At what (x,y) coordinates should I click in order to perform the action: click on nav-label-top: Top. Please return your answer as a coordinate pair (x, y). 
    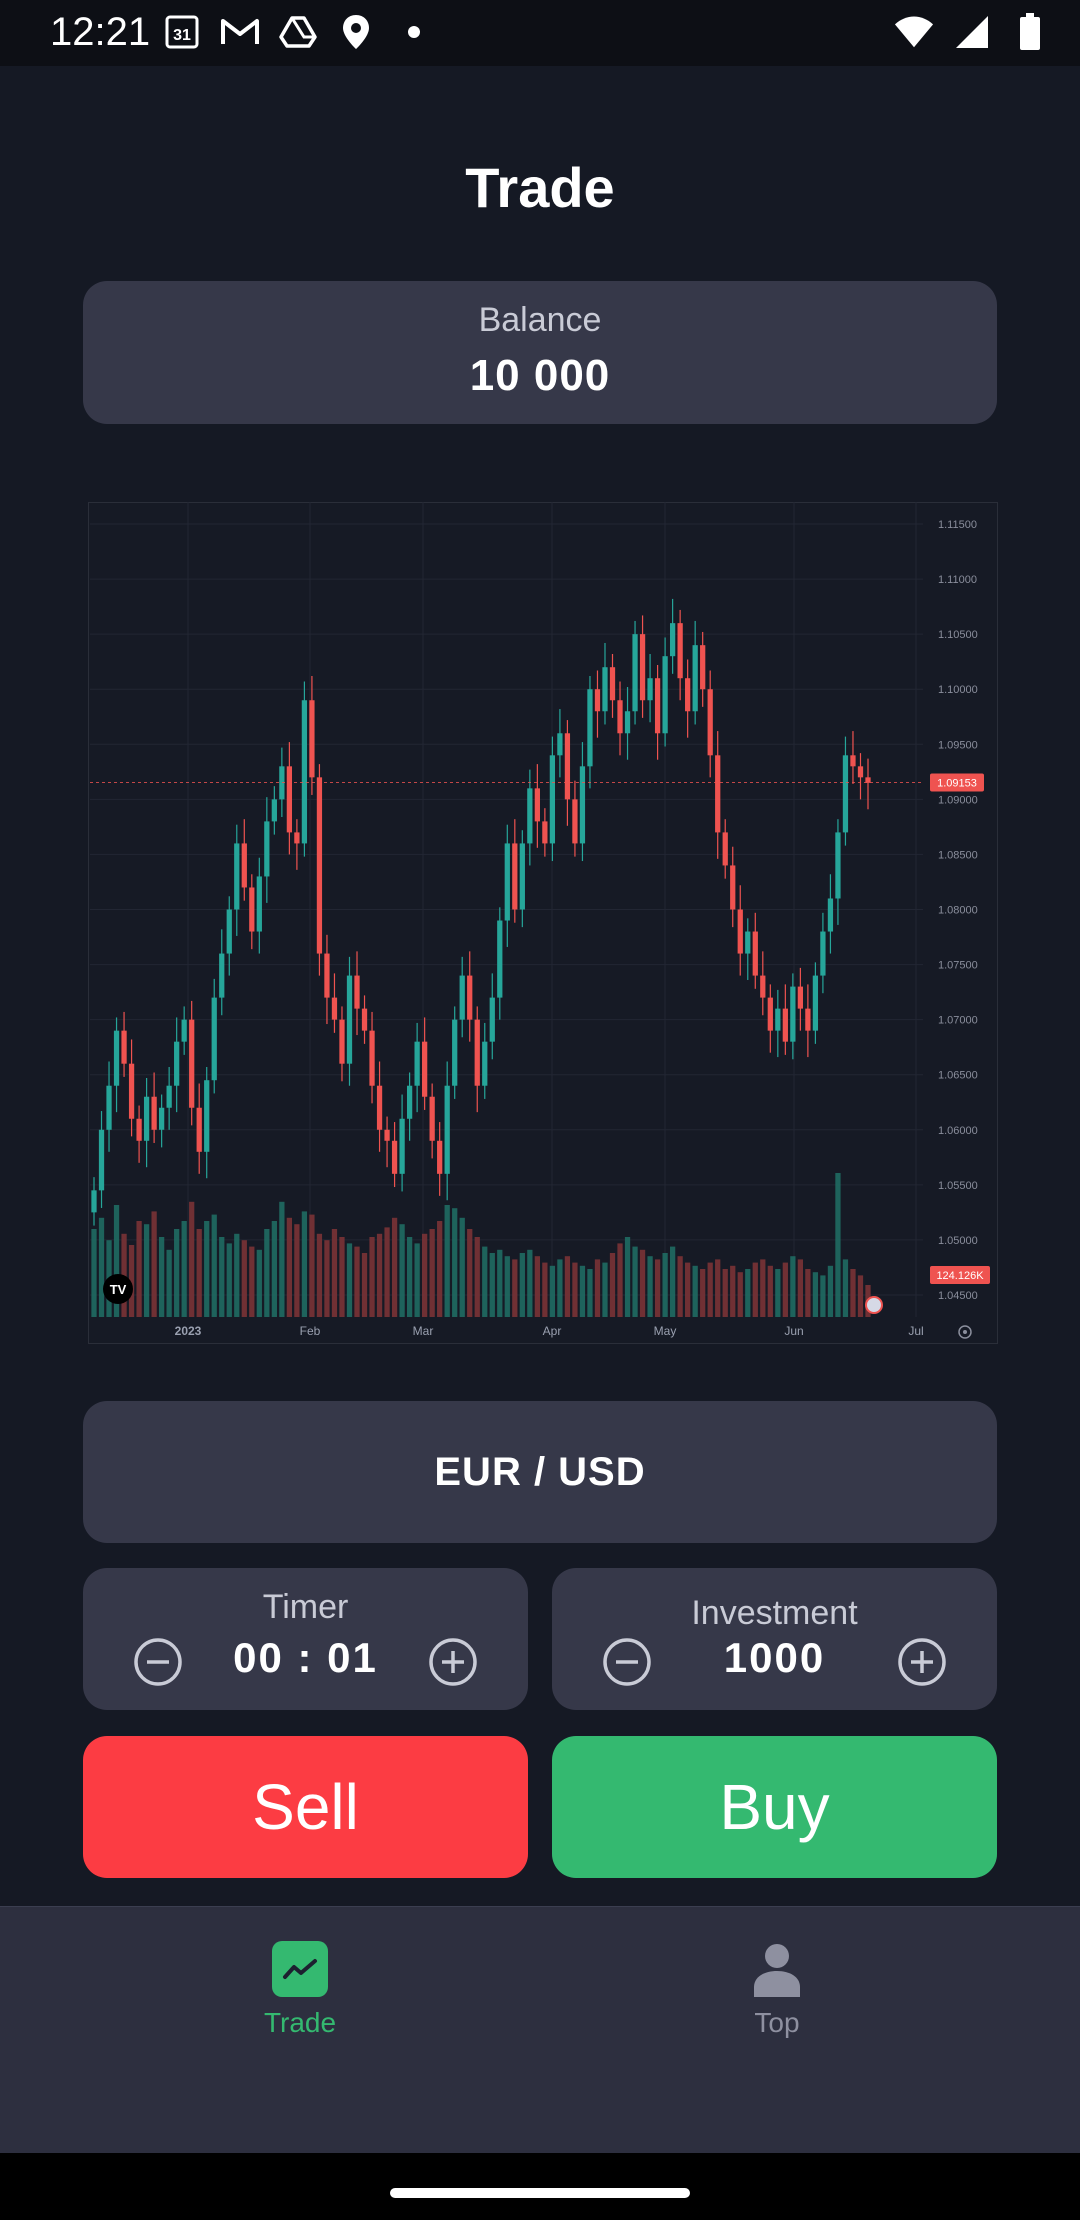
    Looking at the image, I should click on (777, 2022).